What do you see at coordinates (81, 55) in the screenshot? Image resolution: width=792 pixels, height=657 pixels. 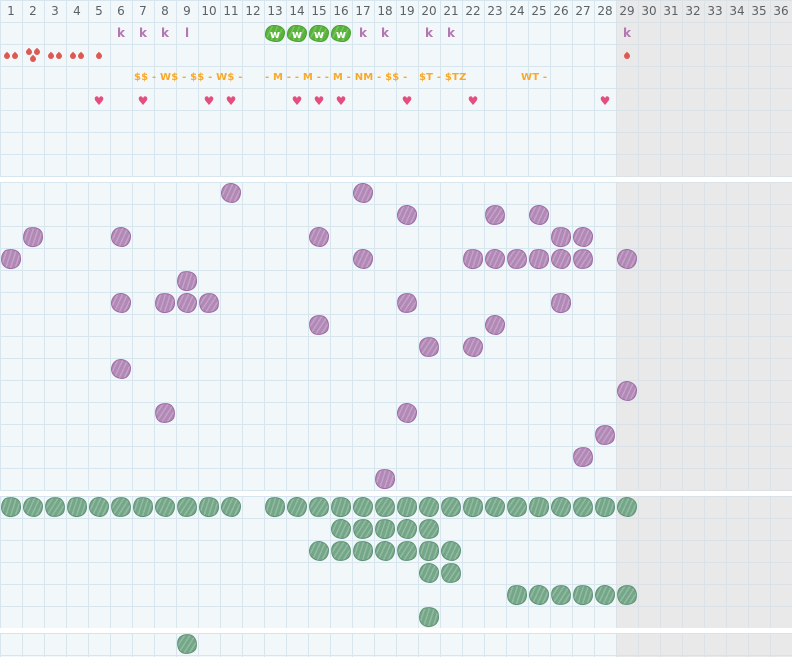 I see `droplet-icon` at bounding box center [81, 55].